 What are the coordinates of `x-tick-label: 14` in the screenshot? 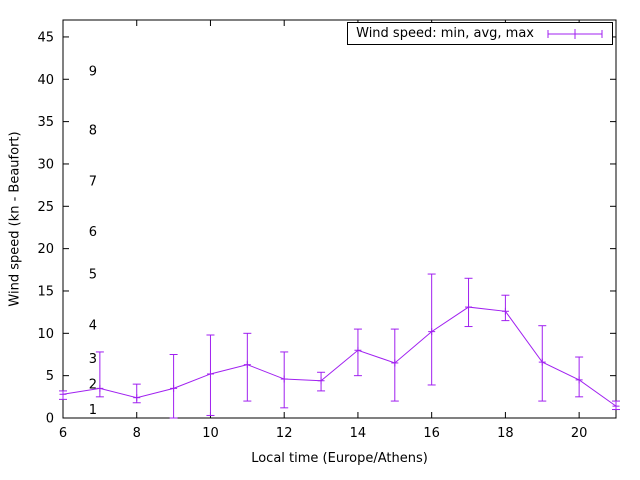 It's located at (358, 433).